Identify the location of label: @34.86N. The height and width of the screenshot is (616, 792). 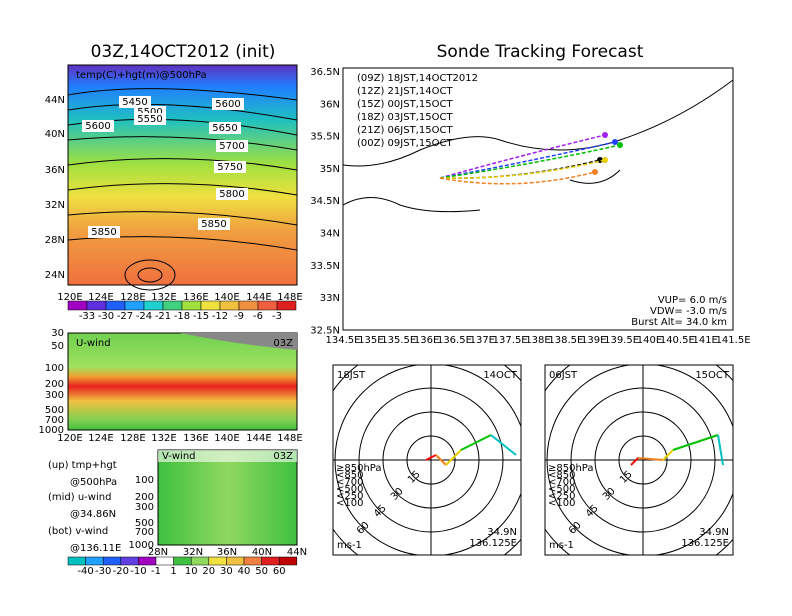
(93, 514).